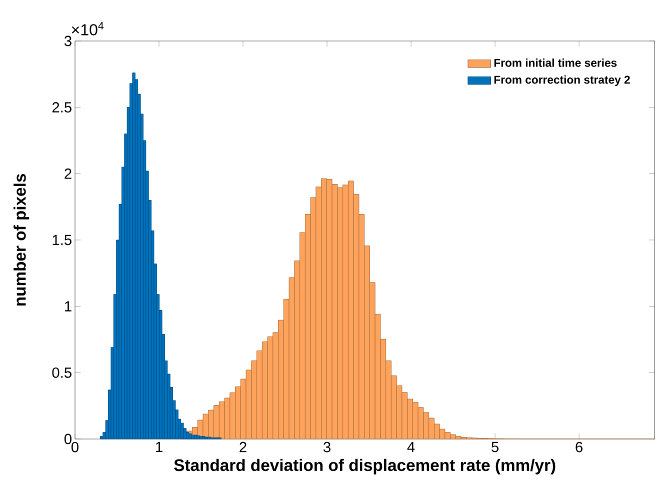 This screenshot has height=491, width=660. What do you see at coordinates (579, 447) in the screenshot?
I see `x-tick-label: 6` at bounding box center [579, 447].